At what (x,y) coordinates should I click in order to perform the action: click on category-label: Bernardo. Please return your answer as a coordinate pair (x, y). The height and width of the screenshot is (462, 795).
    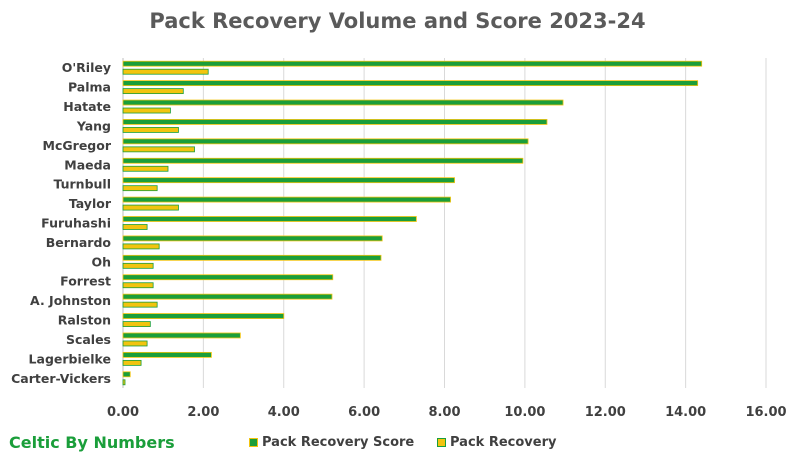
    Looking at the image, I should click on (79, 242).